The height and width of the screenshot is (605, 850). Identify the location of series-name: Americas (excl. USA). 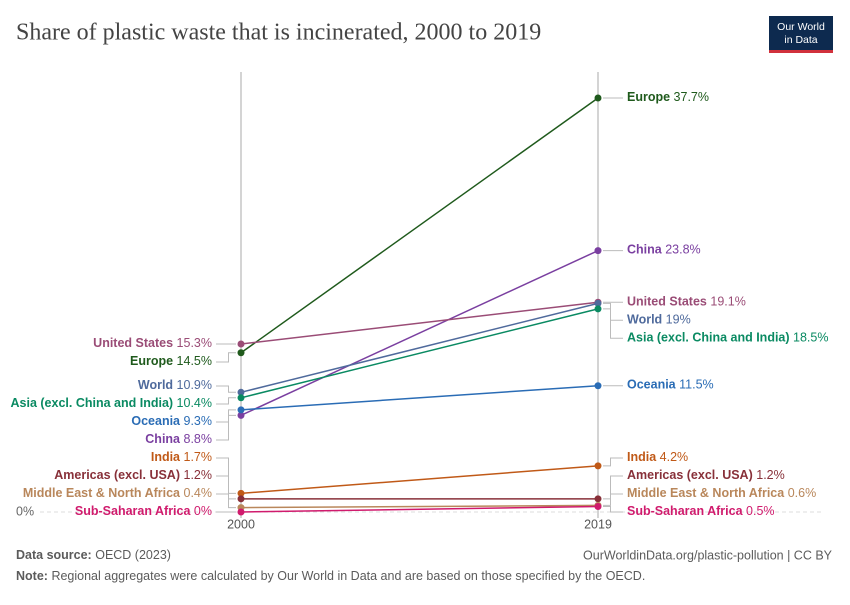
(117, 475).